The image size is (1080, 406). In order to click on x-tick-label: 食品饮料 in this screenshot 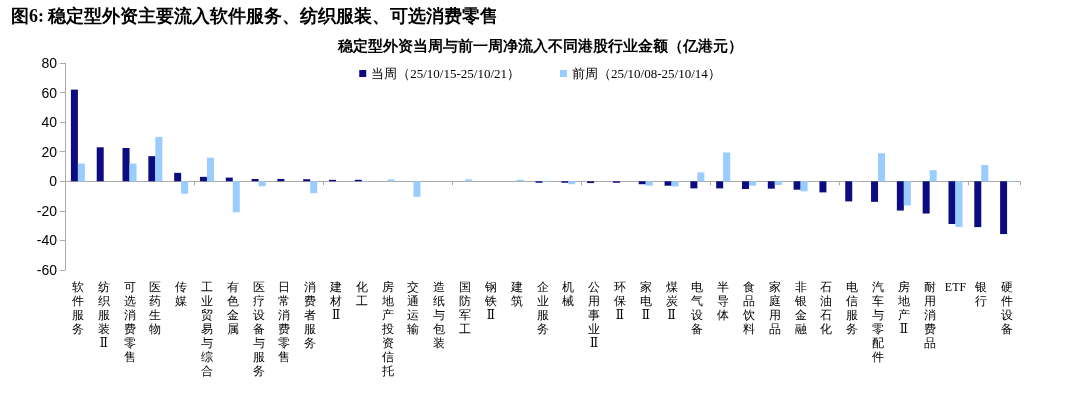, I will do `click(748, 308)`.